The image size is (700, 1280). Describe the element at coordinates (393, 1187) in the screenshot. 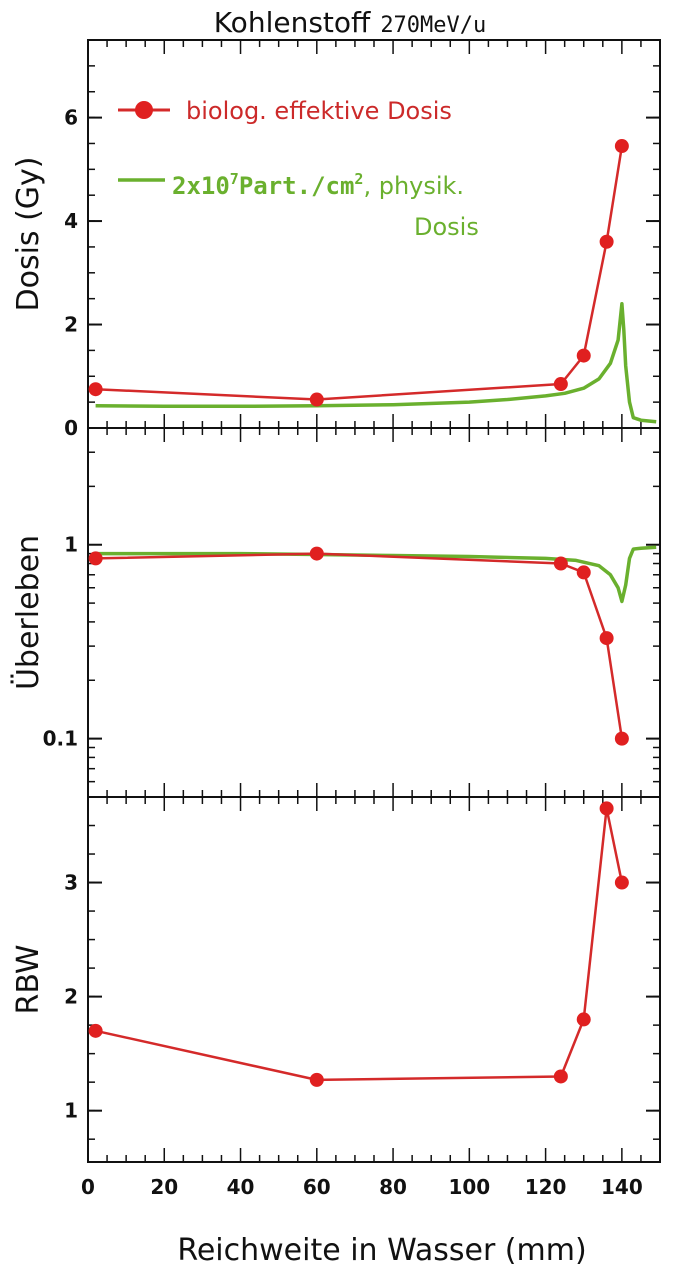

I see `x-tick-label: 80` at that location.